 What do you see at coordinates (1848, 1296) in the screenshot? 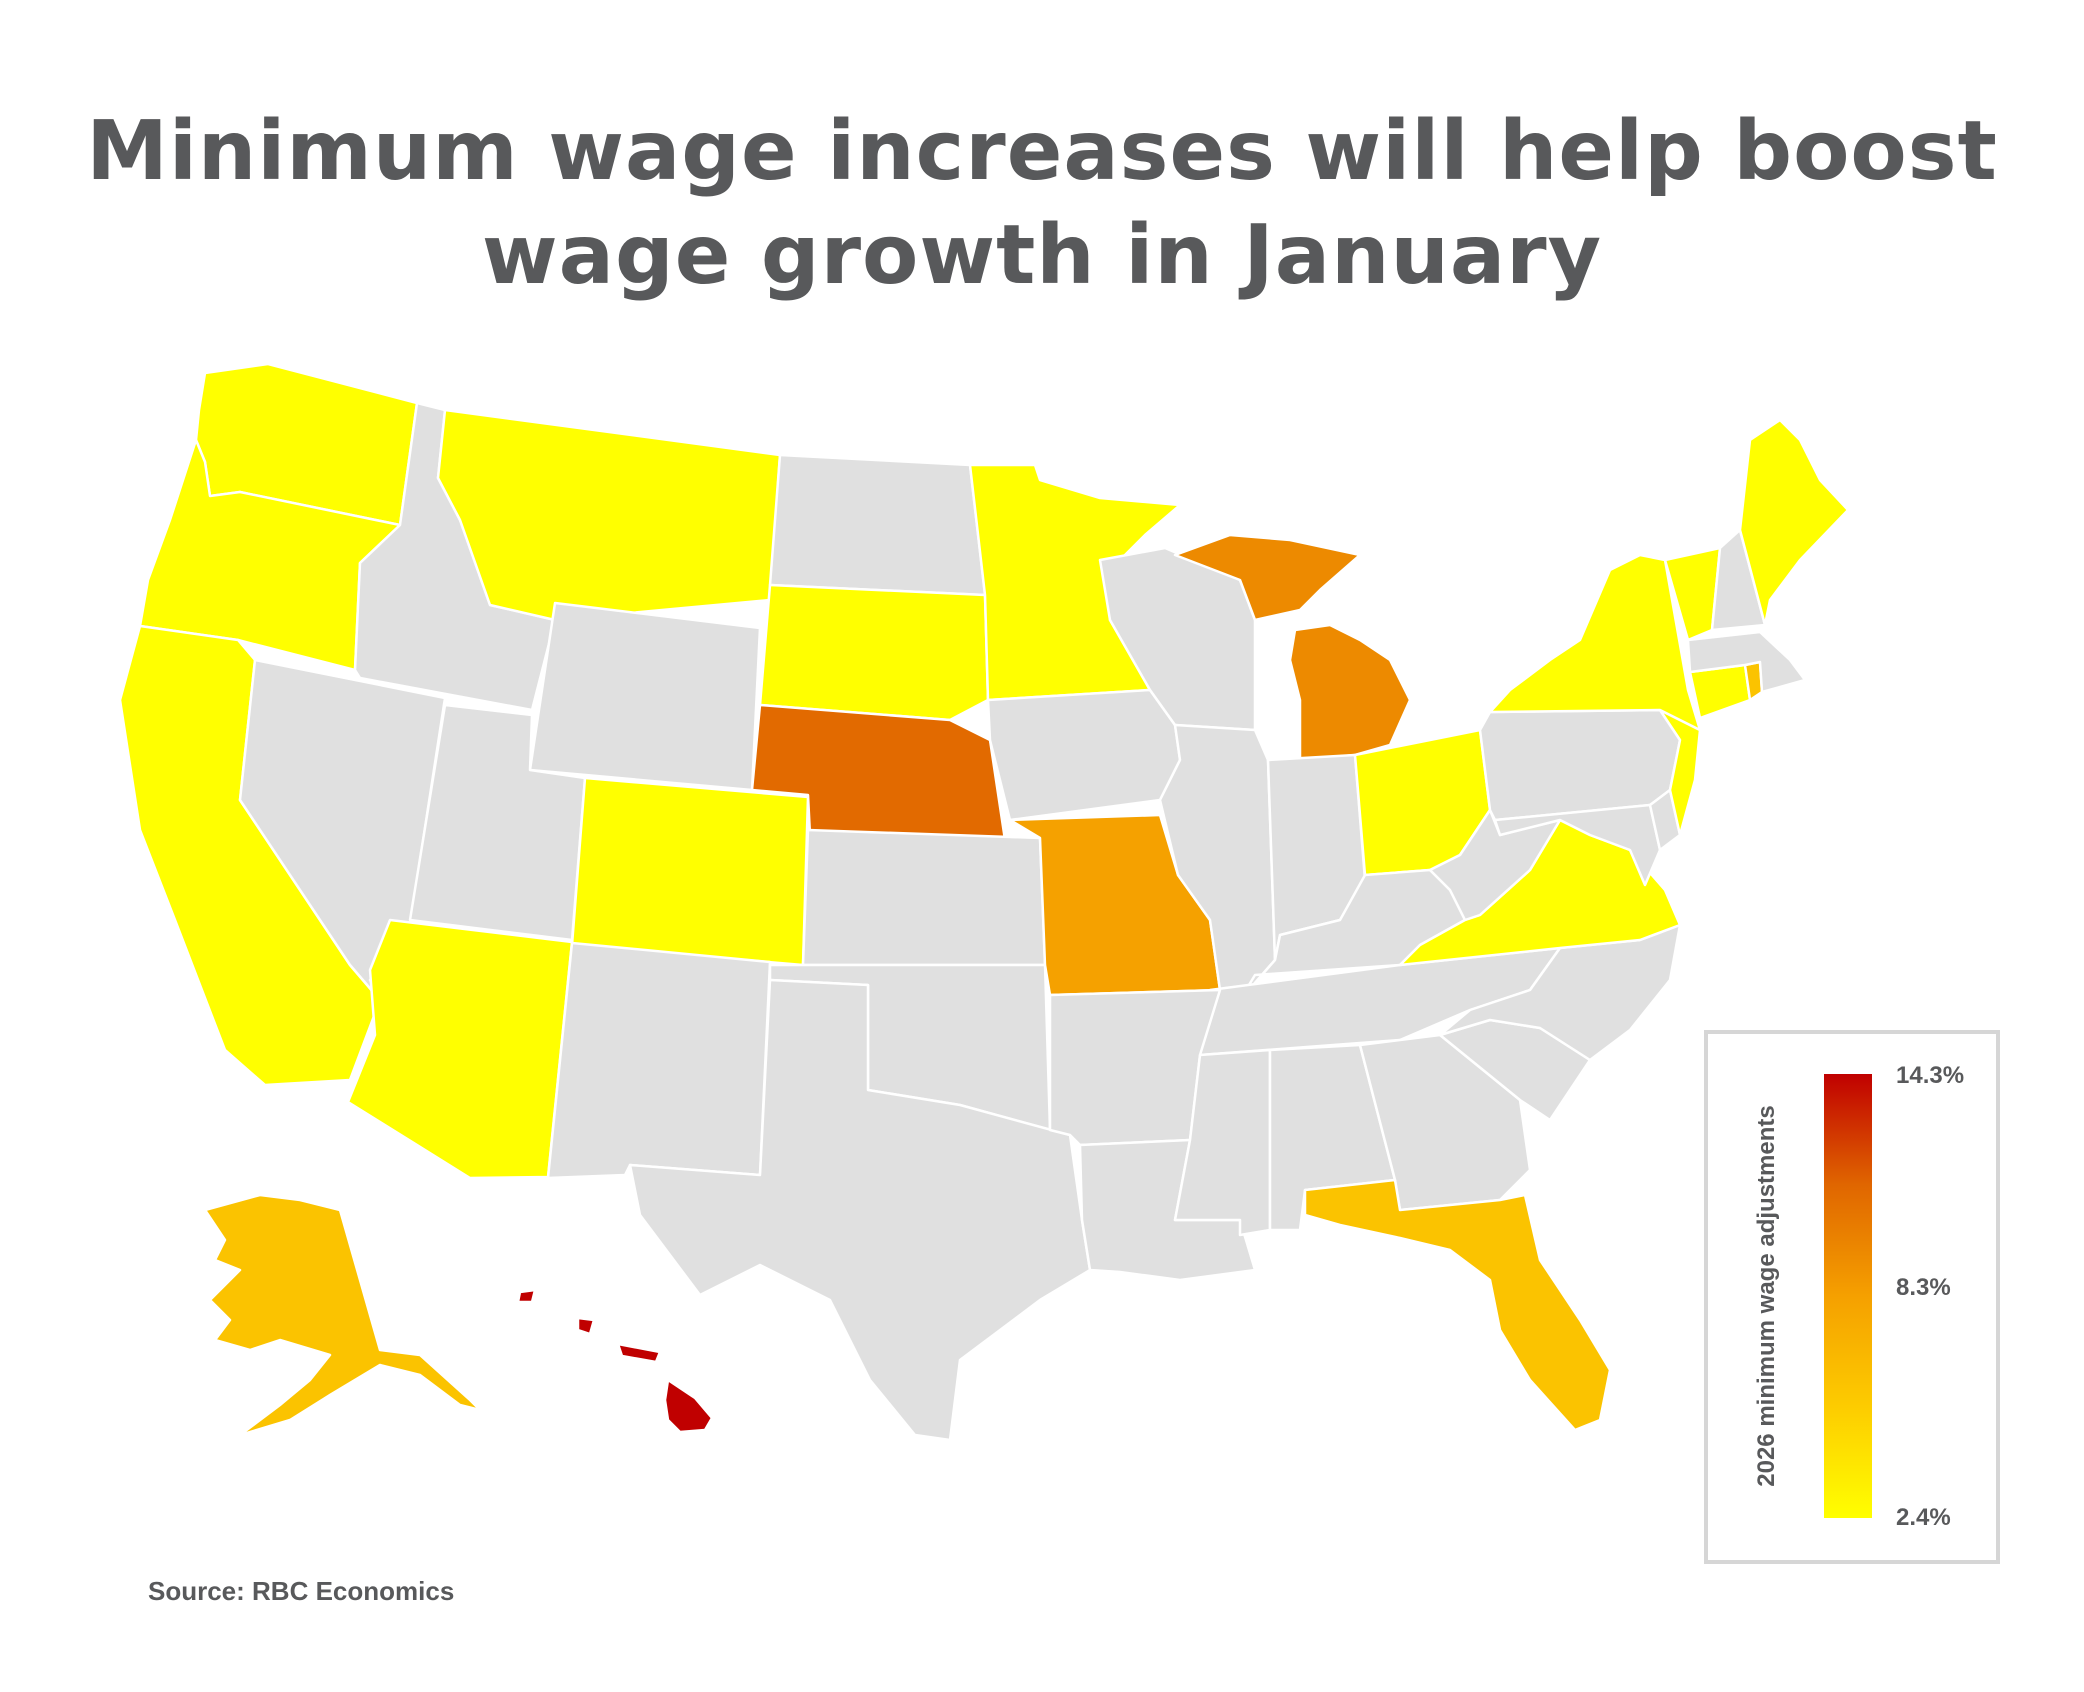
I see `legend-color-ramp` at bounding box center [1848, 1296].